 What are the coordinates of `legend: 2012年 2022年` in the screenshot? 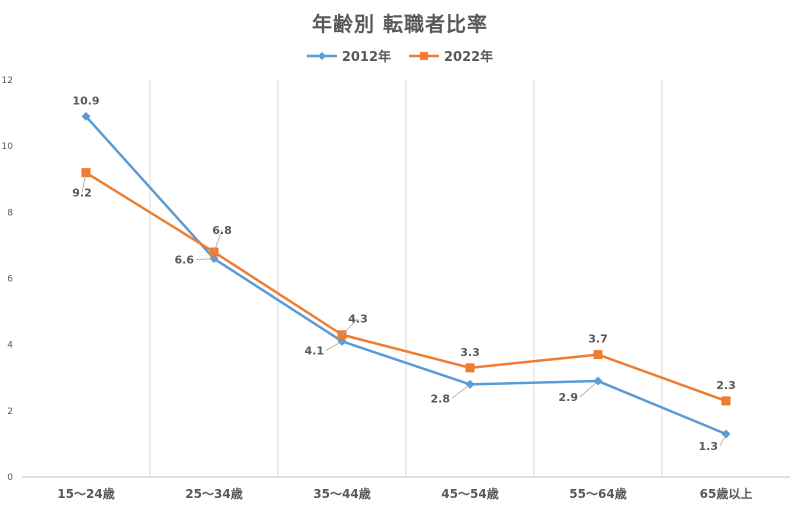 It's located at (400, 55).